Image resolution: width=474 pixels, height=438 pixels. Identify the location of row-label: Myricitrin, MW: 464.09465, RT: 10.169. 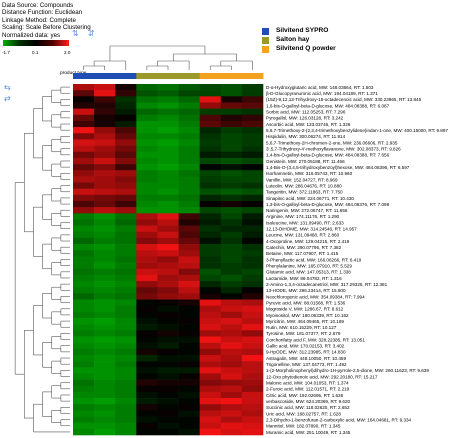
(305, 321).